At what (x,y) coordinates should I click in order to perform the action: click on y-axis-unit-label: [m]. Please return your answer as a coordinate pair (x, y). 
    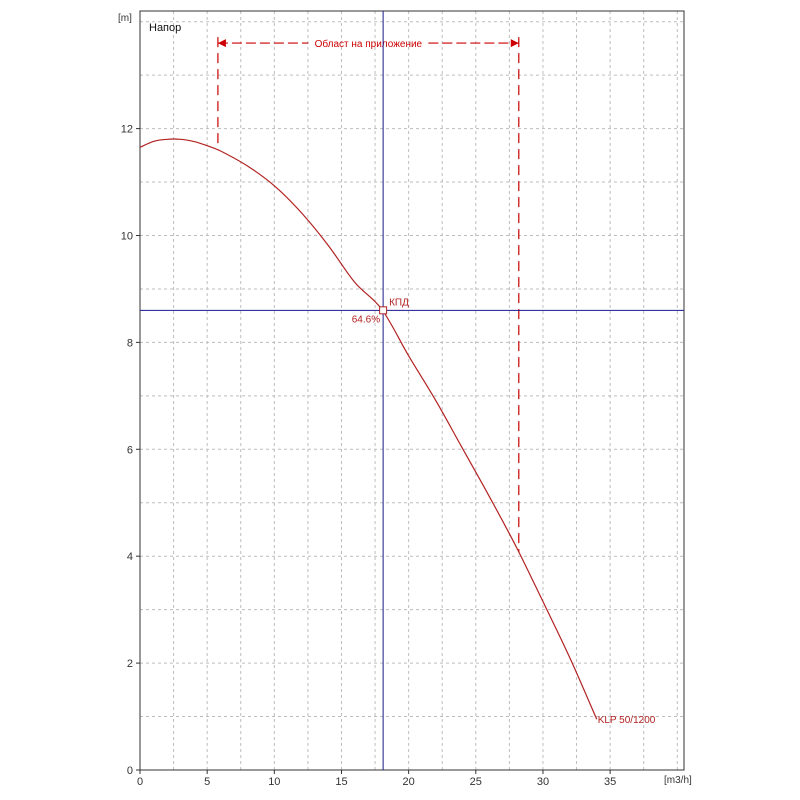
    Looking at the image, I should click on (125, 18).